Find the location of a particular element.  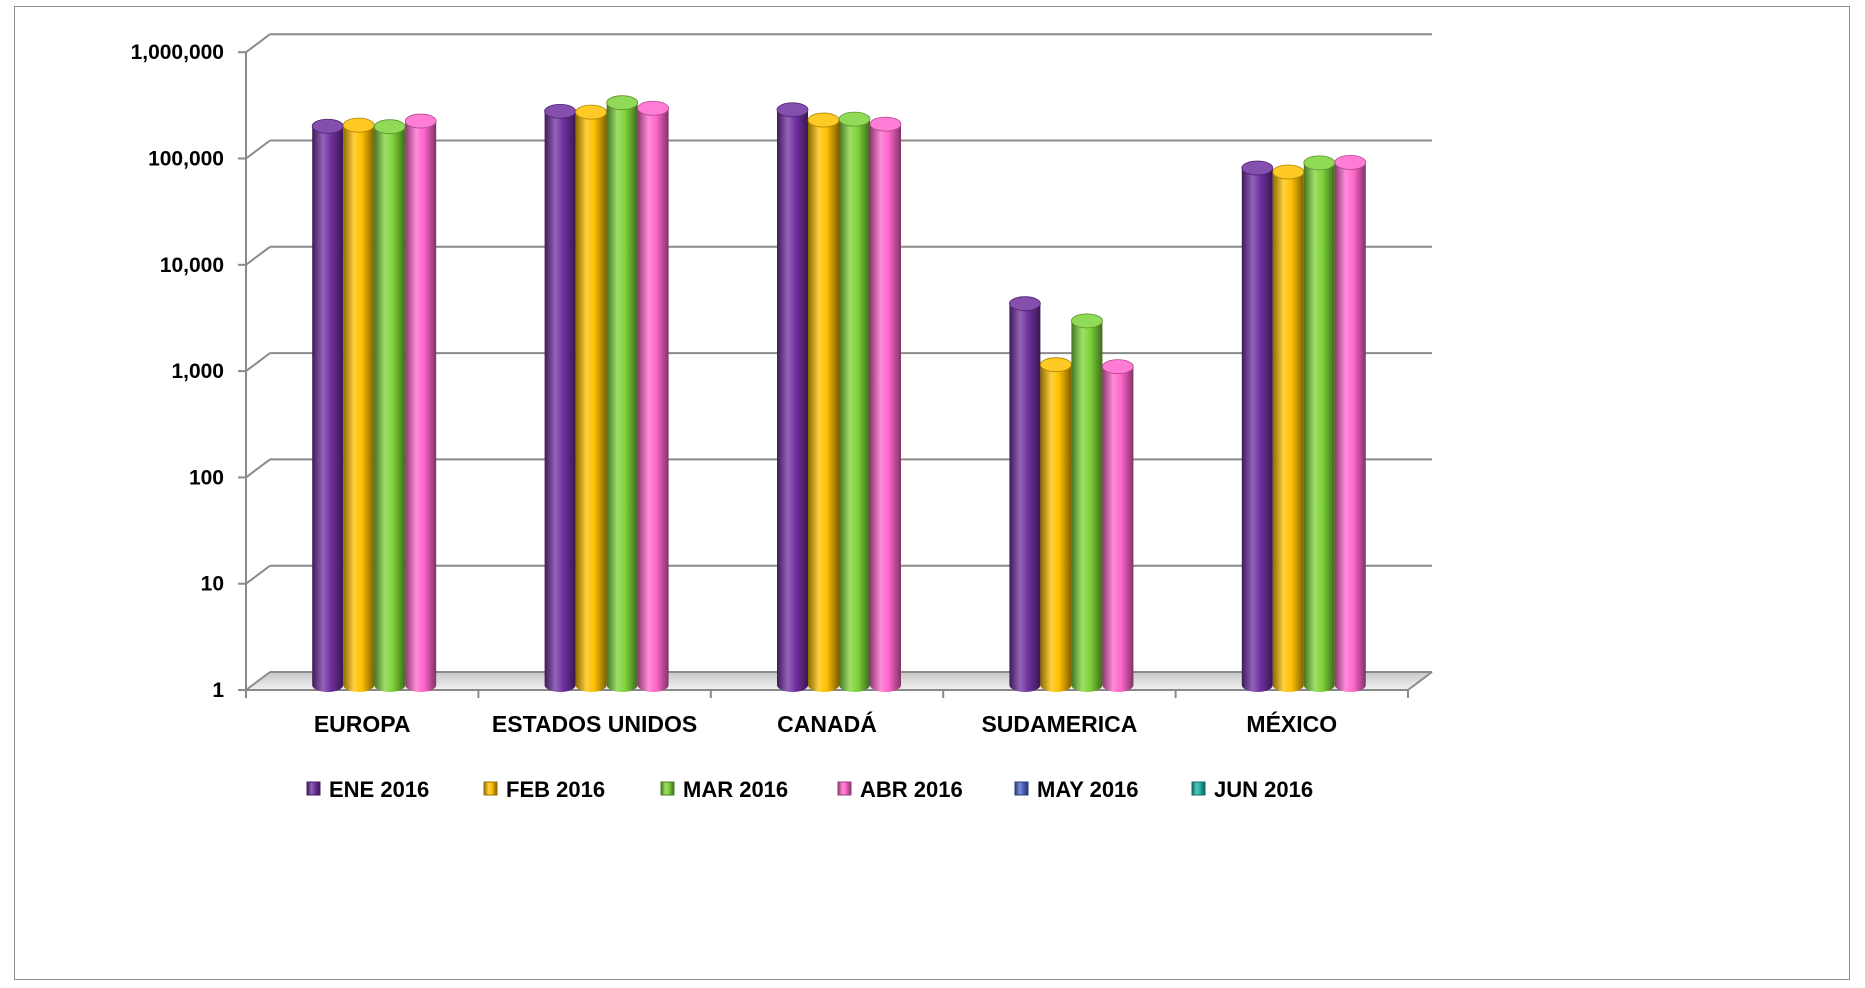

legend-label: MAY 2016 is located at coordinates (1088, 789).